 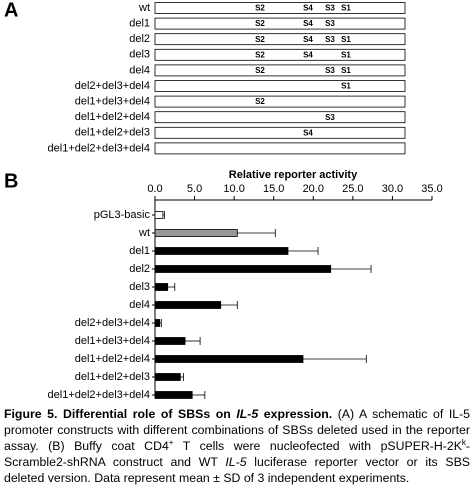 I want to click on y-tick-label: pGL3-basic, so click(x=122, y=215).